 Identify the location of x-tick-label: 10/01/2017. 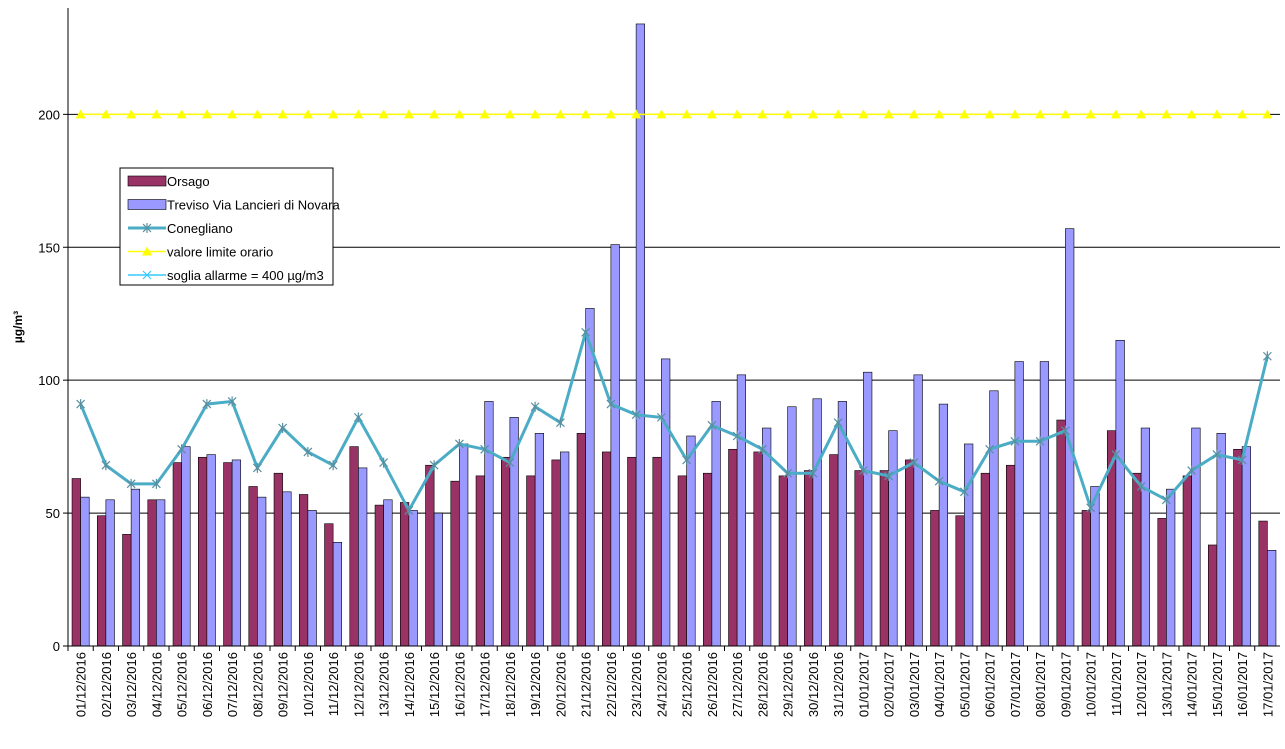
(1091, 684).